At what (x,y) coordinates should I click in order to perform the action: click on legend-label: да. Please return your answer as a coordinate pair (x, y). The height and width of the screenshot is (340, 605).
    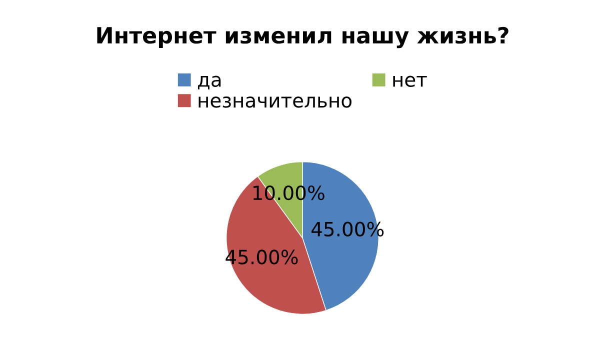
    Looking at the image, I should click on (209, 83).